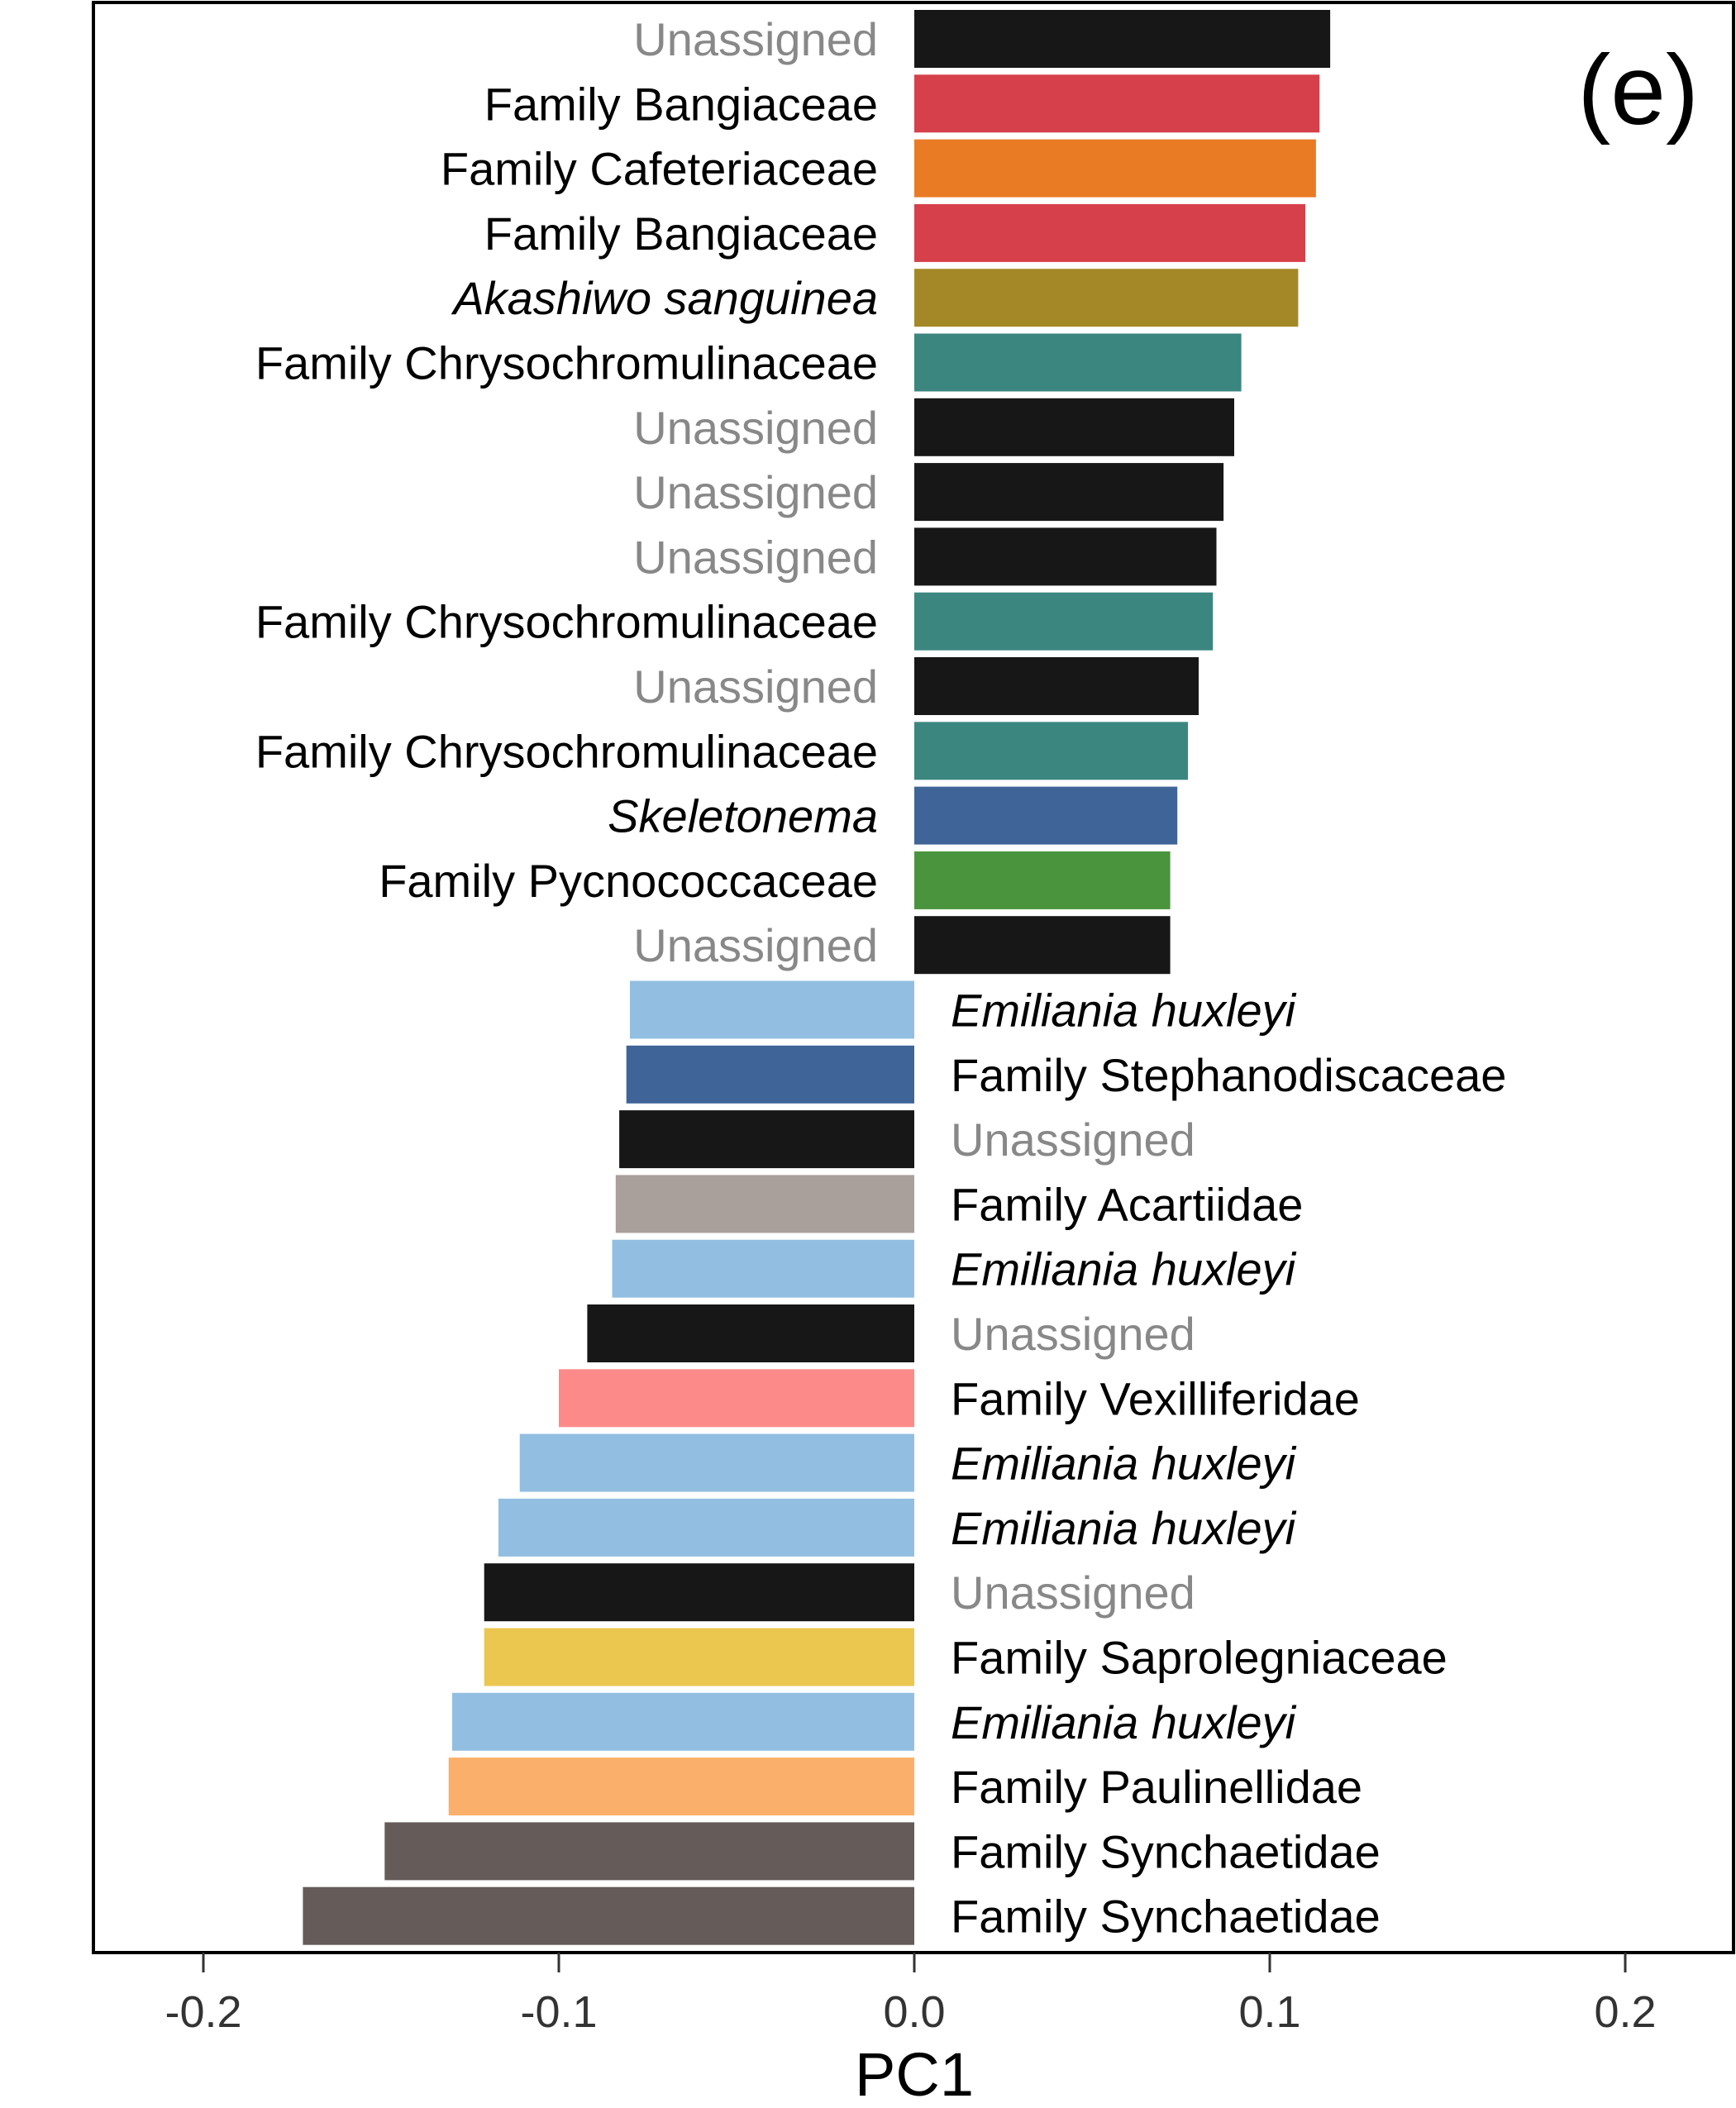 The height and width of the screenshot is (2108, 1736). What do you see at coordinates (1073, 1140) in the screenshot?
I see `bar-label-17: Unassigned` at bounding box center [1073, 1140].